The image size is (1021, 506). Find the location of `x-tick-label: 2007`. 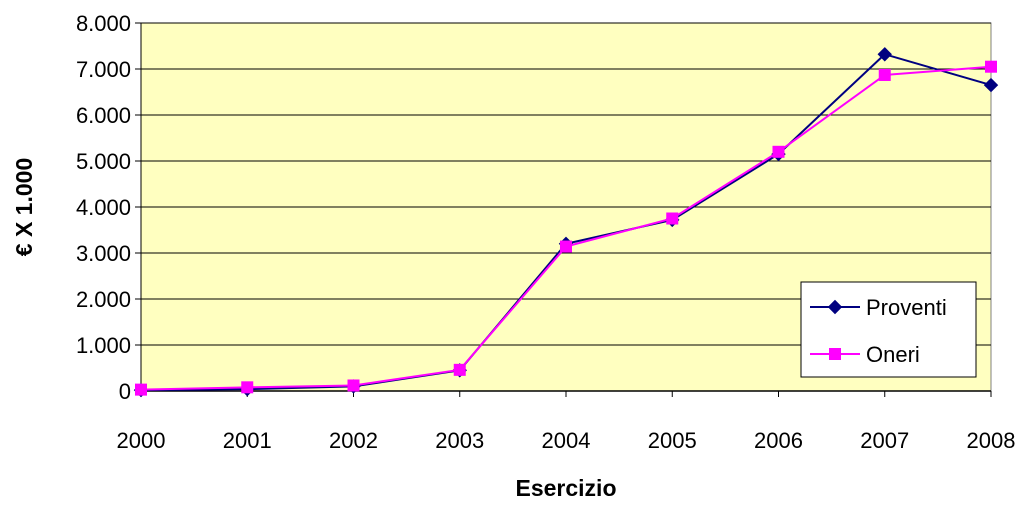

x-tick-label: 2007 is located at coordinates (884, 440).